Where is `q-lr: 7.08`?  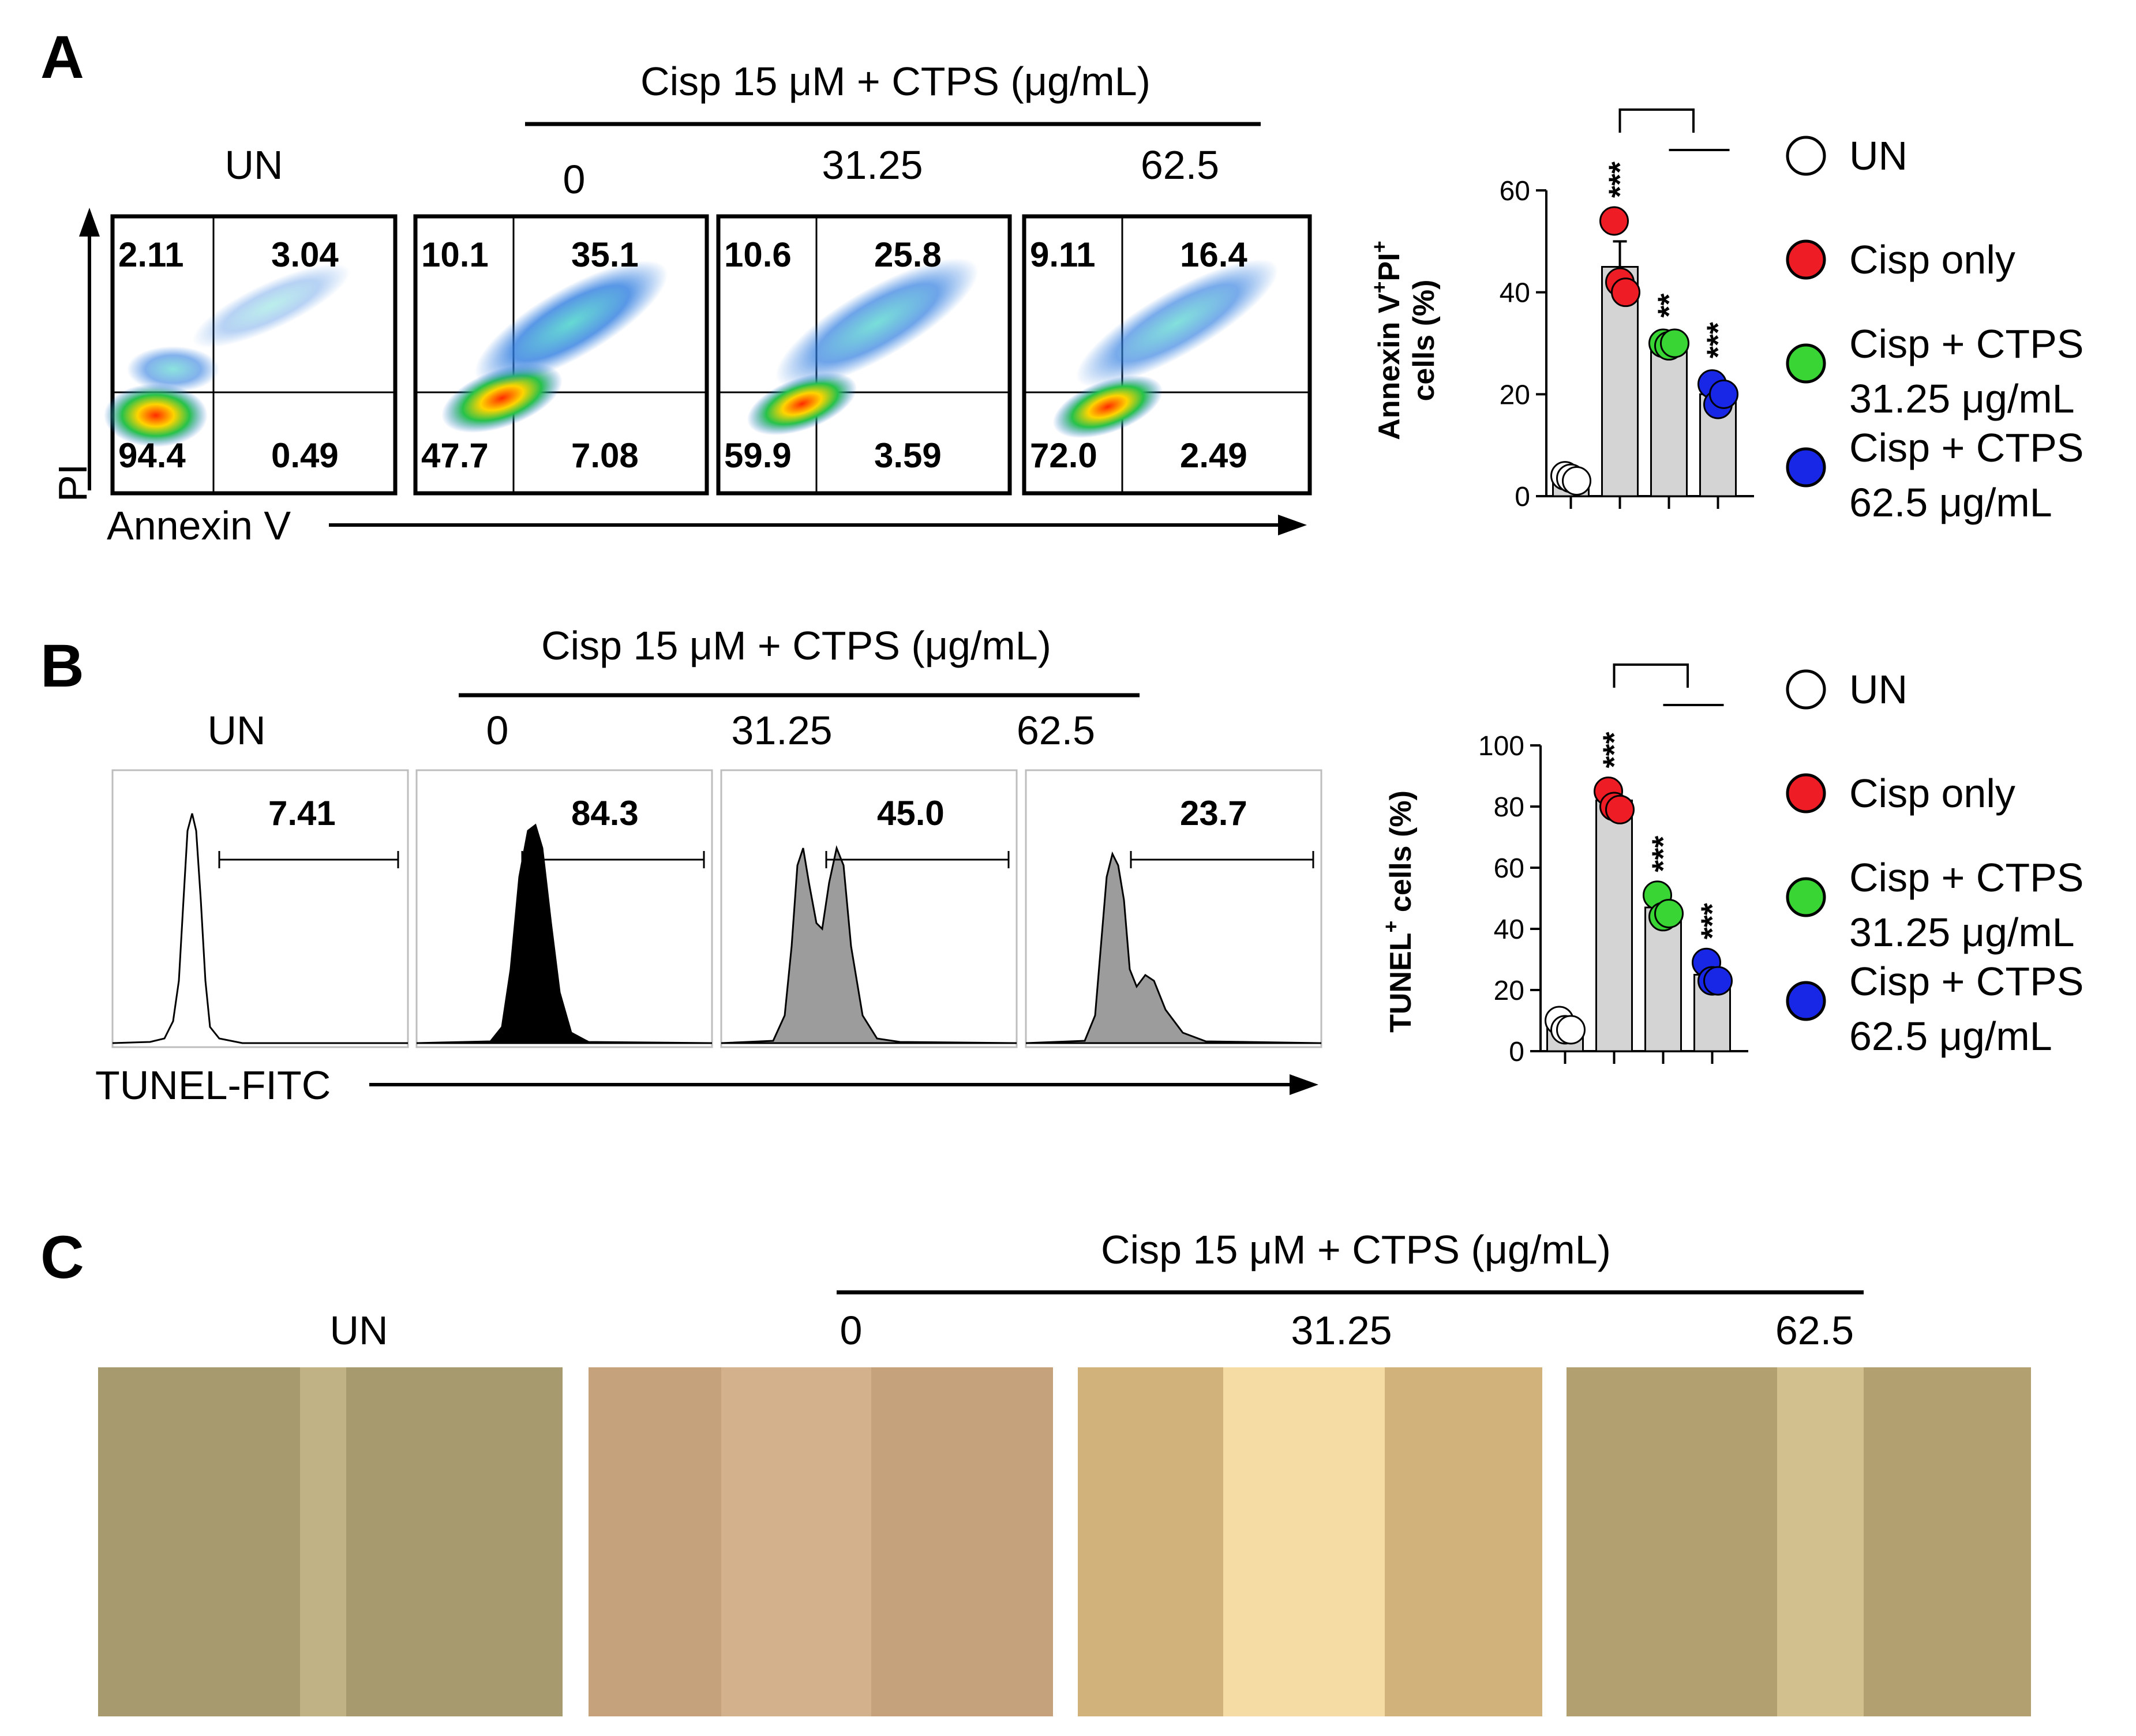
q-lr: 7.08 is located at coordinates (605, 455).